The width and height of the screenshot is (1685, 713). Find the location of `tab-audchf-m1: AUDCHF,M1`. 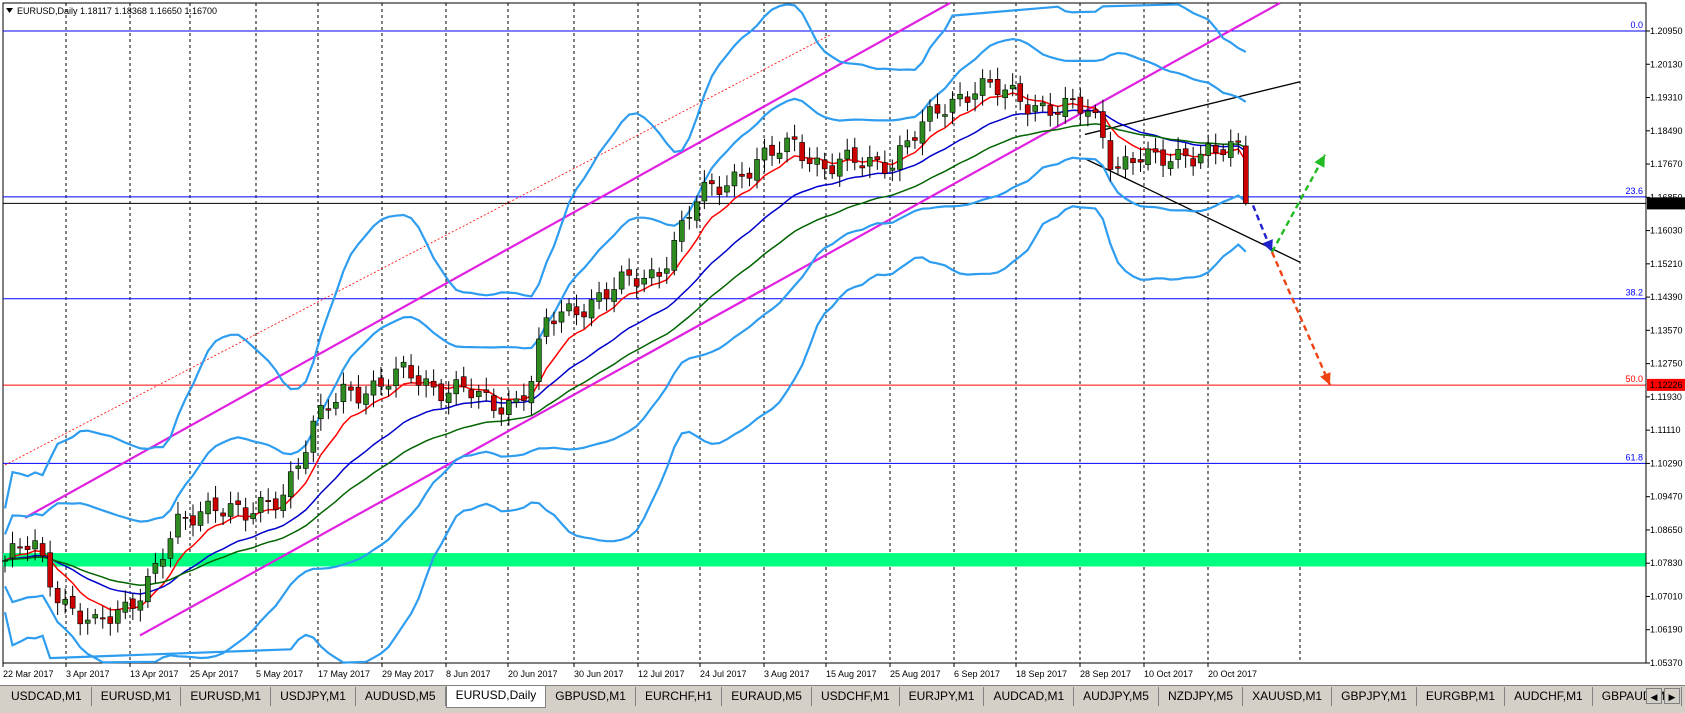

tab-audchf-m1: AUDCHF,M1 is located at coordinates (1549, 696).